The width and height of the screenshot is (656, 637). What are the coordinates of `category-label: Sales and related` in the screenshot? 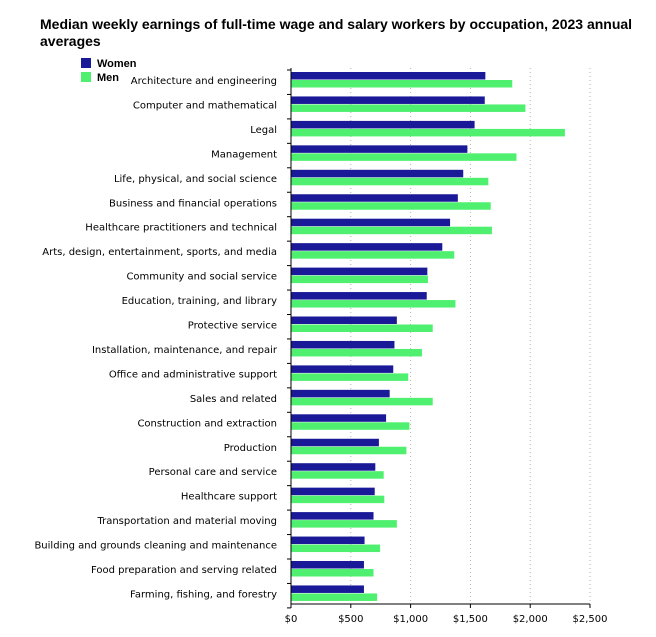 It's located at (233, 399).